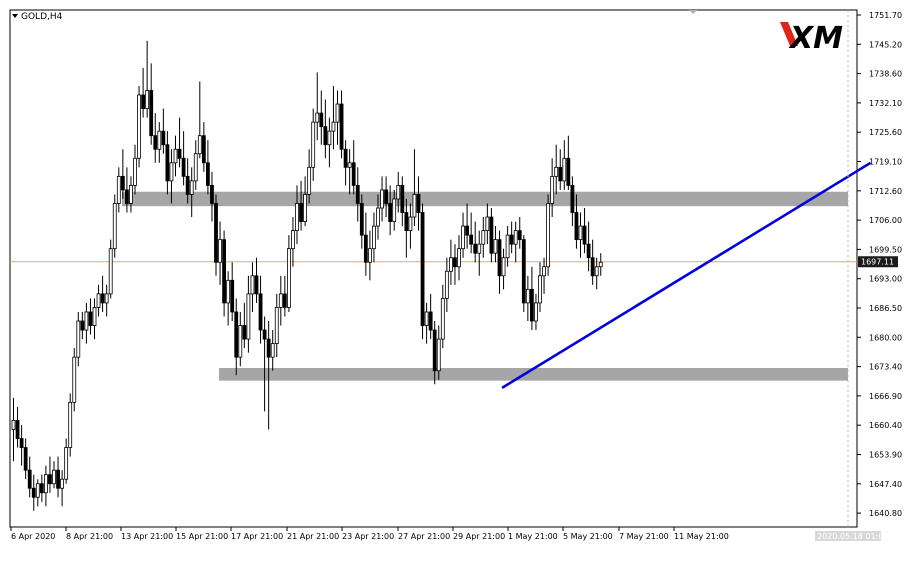  What do you see at coordinates (815, 38) in the screenshot?
I see `logo-text: XM` at bounding box center [815, 38].